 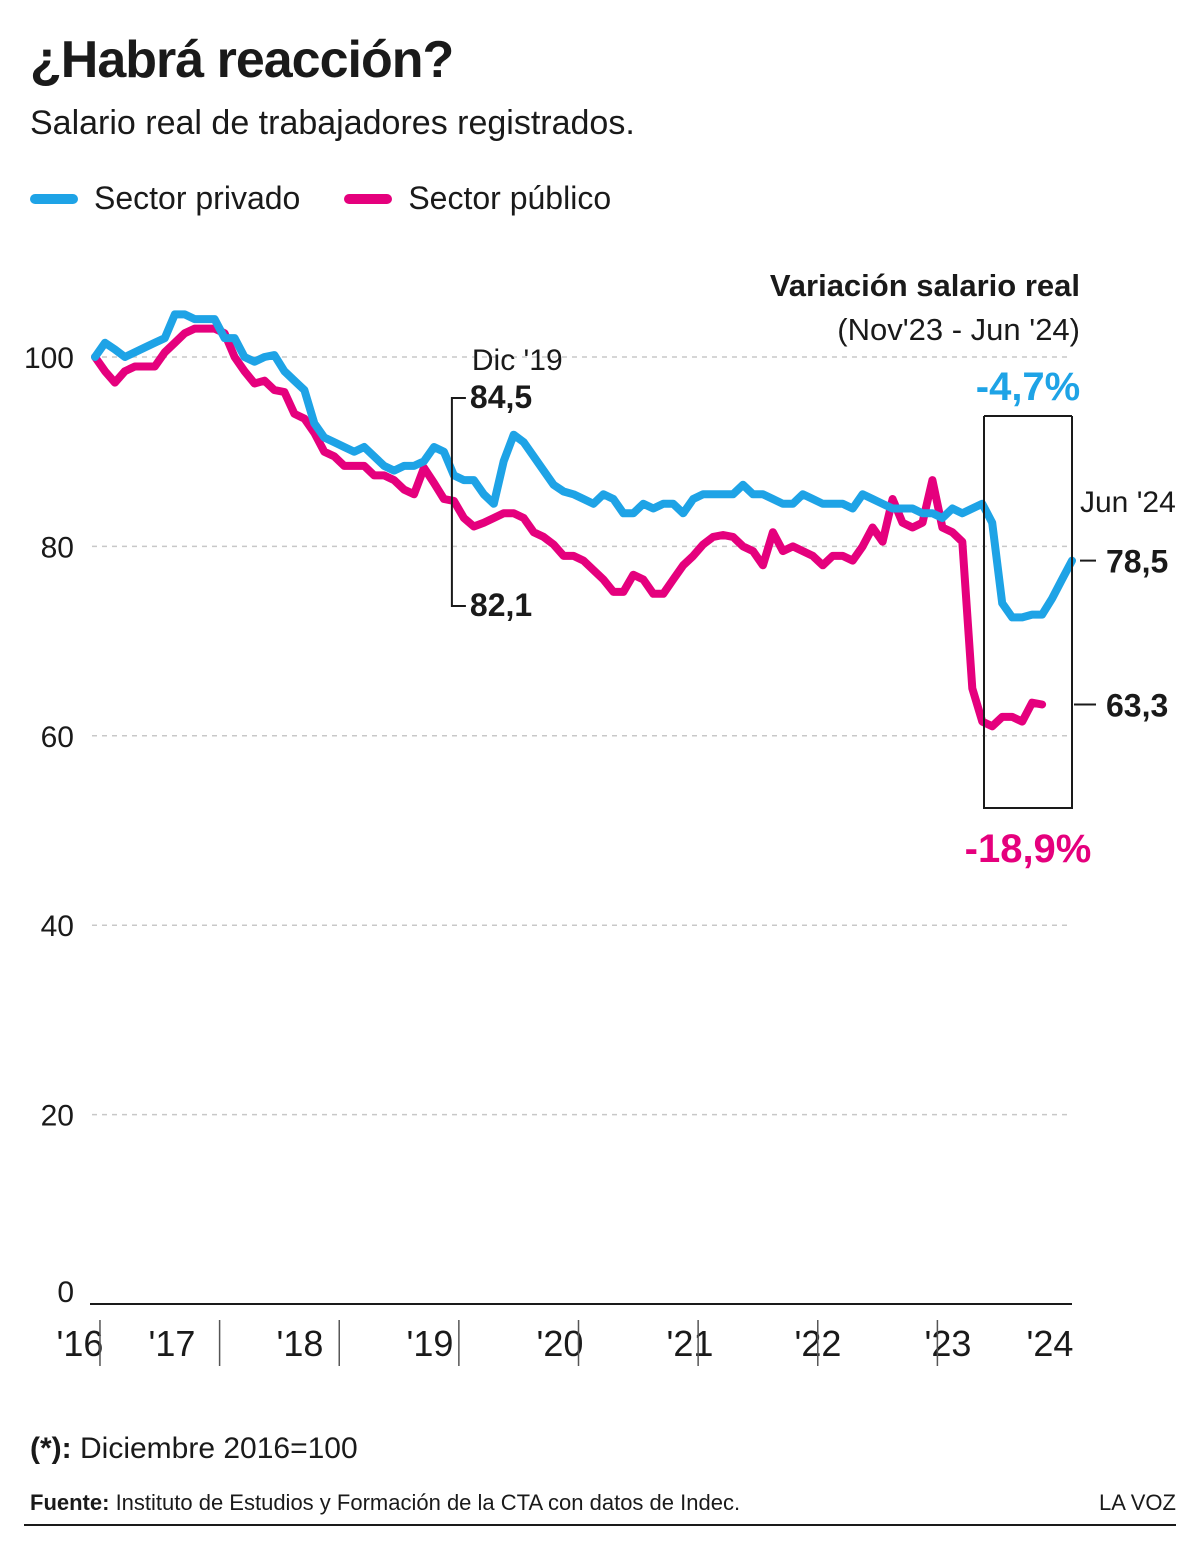 I want to click on x-tick-labels: '16'17'18'19'20'21'22'23'24, so click(x=565, y=1343).